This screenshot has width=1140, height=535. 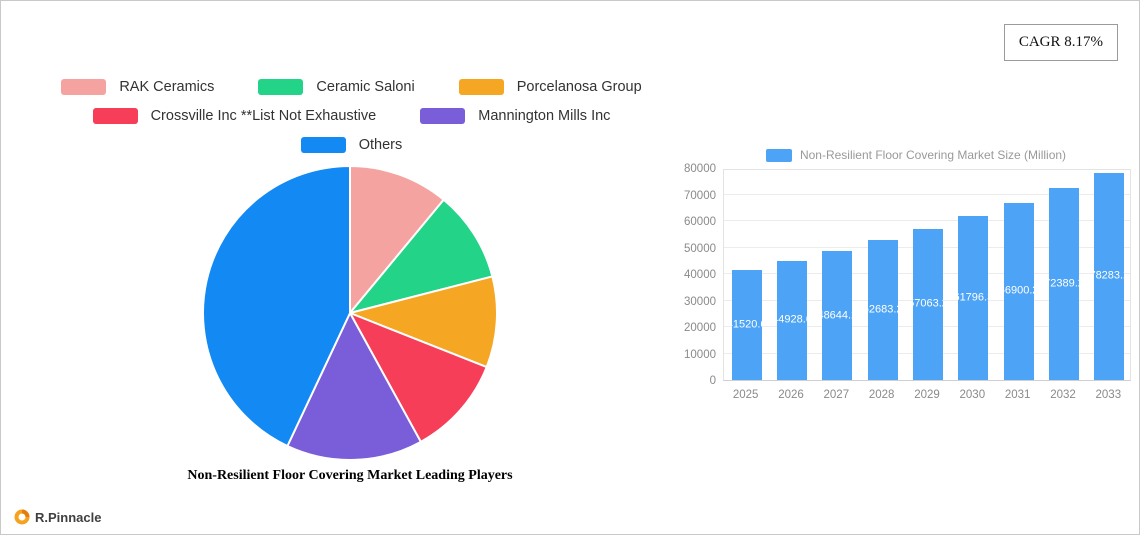 I want to click on x-axis-label: 2031, so click(x=1017, y=395).